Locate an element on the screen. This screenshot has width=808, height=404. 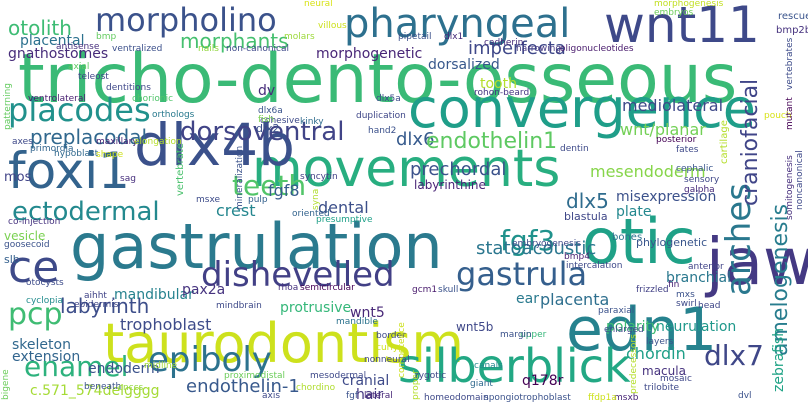
word-frizzled: frizzled is located at coordinates (652, 290).